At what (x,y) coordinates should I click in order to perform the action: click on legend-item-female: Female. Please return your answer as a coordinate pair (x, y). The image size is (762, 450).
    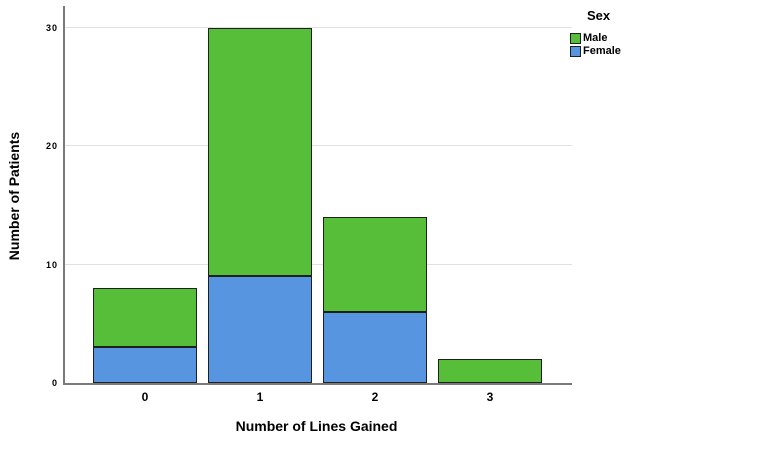
    Looking at the image, I should click on (660, 51).